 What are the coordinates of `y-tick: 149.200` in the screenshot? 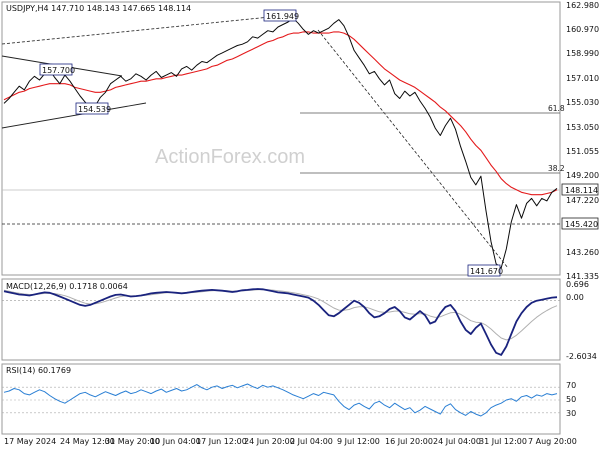 It's located at (582, 175).